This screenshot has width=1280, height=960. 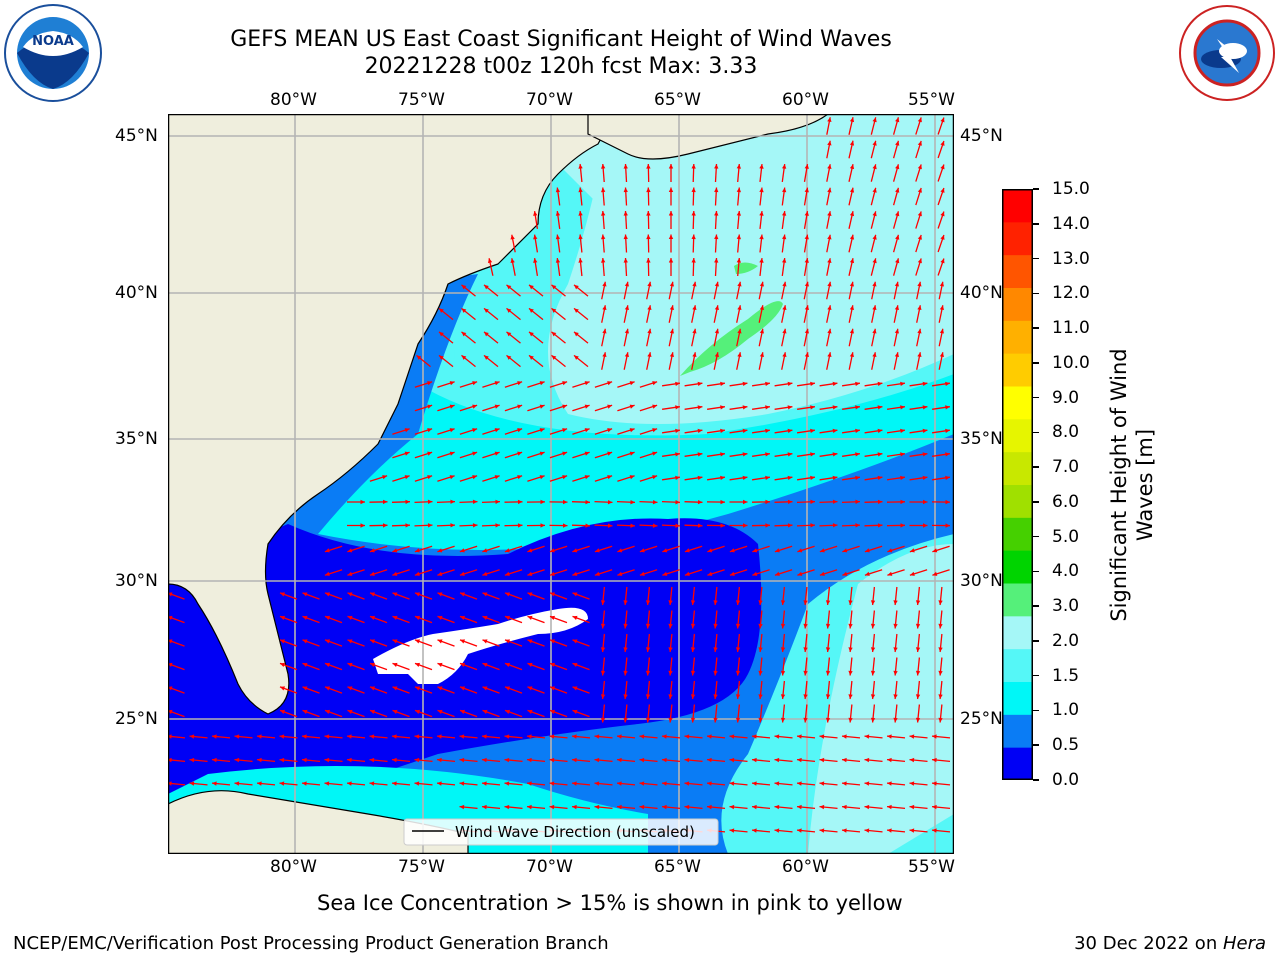 What do you see at coordinates (677, 867) in the screenshot?
I see `lon-label-bottom-65w: 65°W` at bounding box center [677, 867].